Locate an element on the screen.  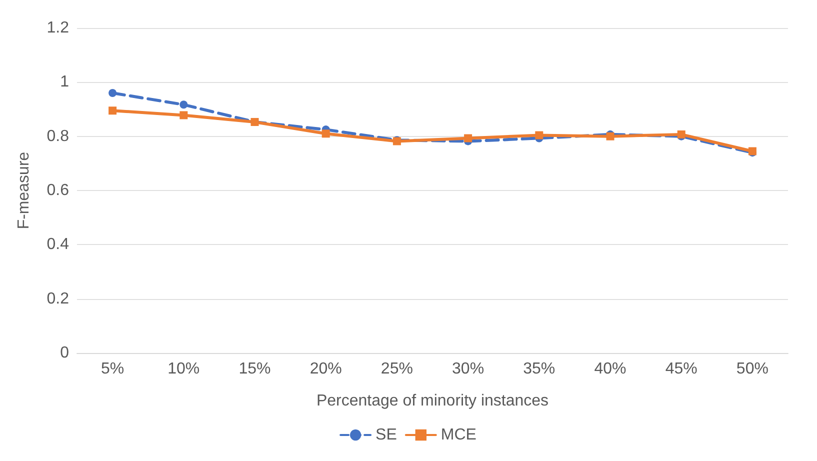
y-tick-label: 0.4 is located at coordinates (58, 245).